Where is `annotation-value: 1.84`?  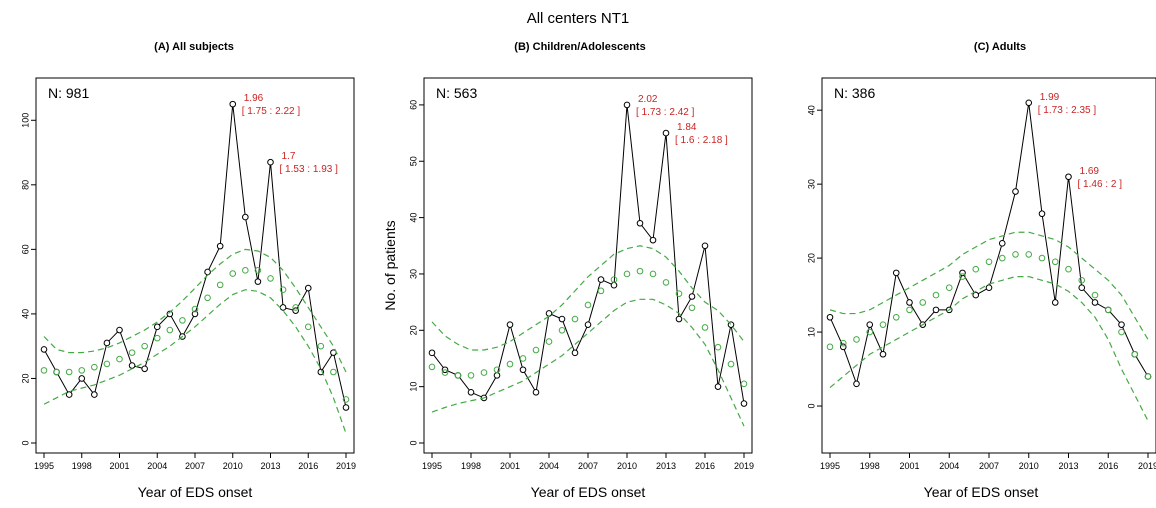 annotation-value: 1.84 is located at coordinates (687, 127).